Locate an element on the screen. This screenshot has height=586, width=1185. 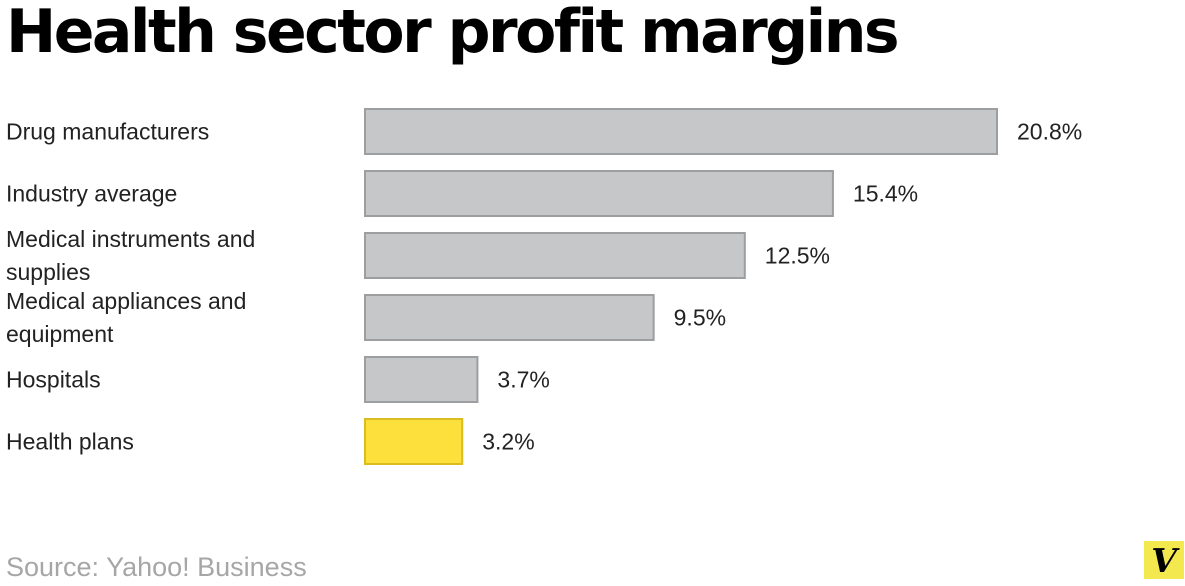
value-label-0: 20.8% is located at coordinates (1049, 132).